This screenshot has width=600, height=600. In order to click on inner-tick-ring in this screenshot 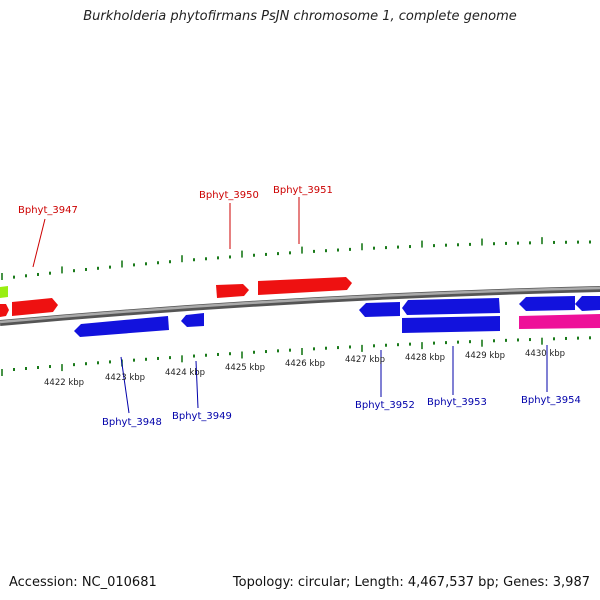, I will do `click(296, 356)`.